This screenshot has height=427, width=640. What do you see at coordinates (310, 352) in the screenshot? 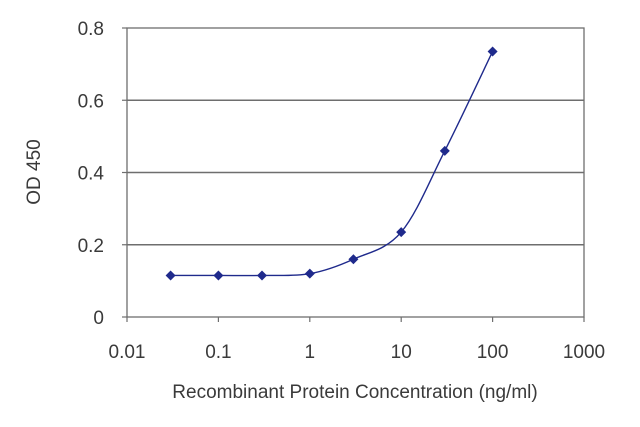
I see `x-tick-label: 1` at bounding box center [310, 352].